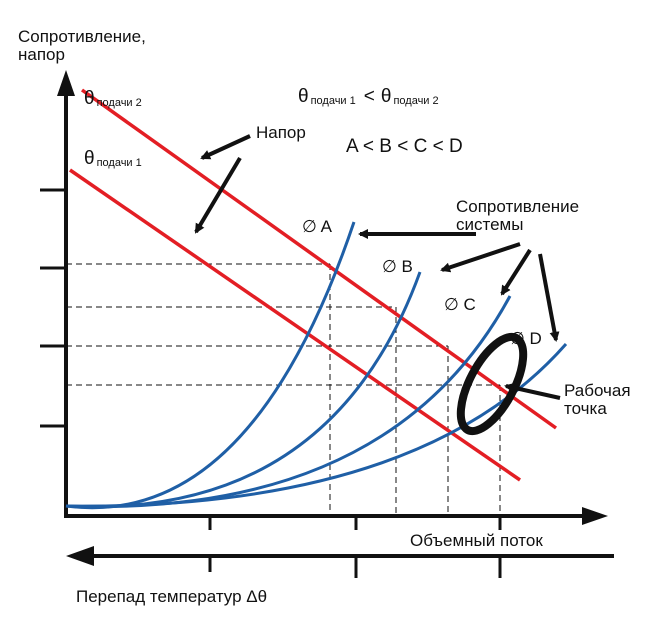 This screenshot has width=660, height=632. Describe the element at coordinates (476, 540) in the screenshot. I see `x-axis-label: Объемный поток` at that location.